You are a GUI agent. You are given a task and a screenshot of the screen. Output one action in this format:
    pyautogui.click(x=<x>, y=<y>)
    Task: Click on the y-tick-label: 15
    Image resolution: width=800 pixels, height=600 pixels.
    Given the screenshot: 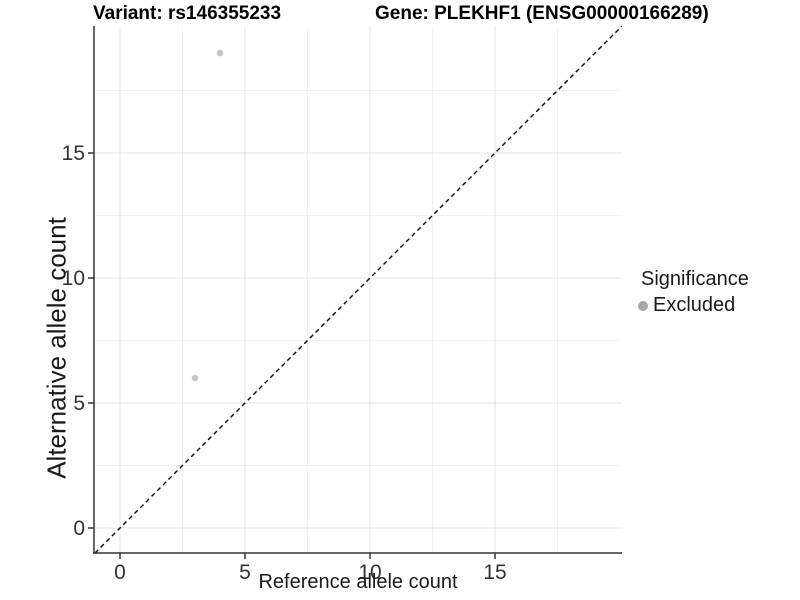 What is the action you would take?
    pyautogui.click(x=73, y=153)
    